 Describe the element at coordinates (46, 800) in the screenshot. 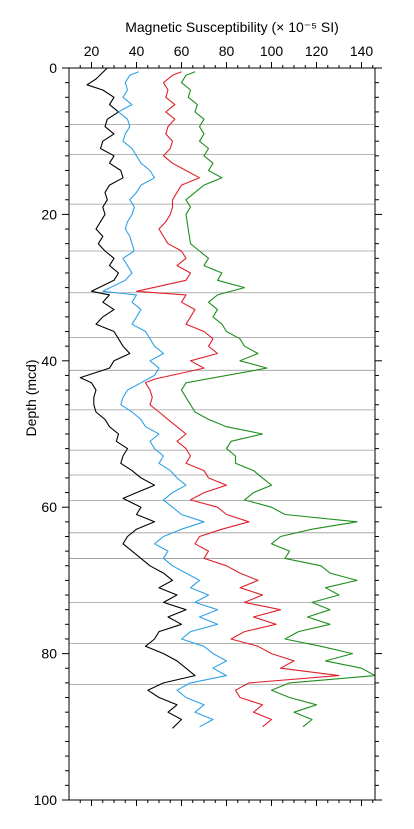

I see `y-tick-label: 100` at that location.